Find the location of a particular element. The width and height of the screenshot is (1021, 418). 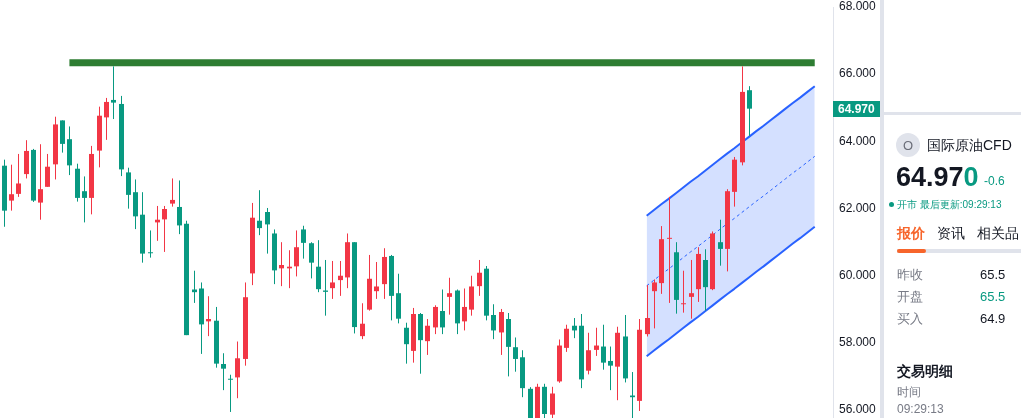

text: O is located at coordinates (908, 145).